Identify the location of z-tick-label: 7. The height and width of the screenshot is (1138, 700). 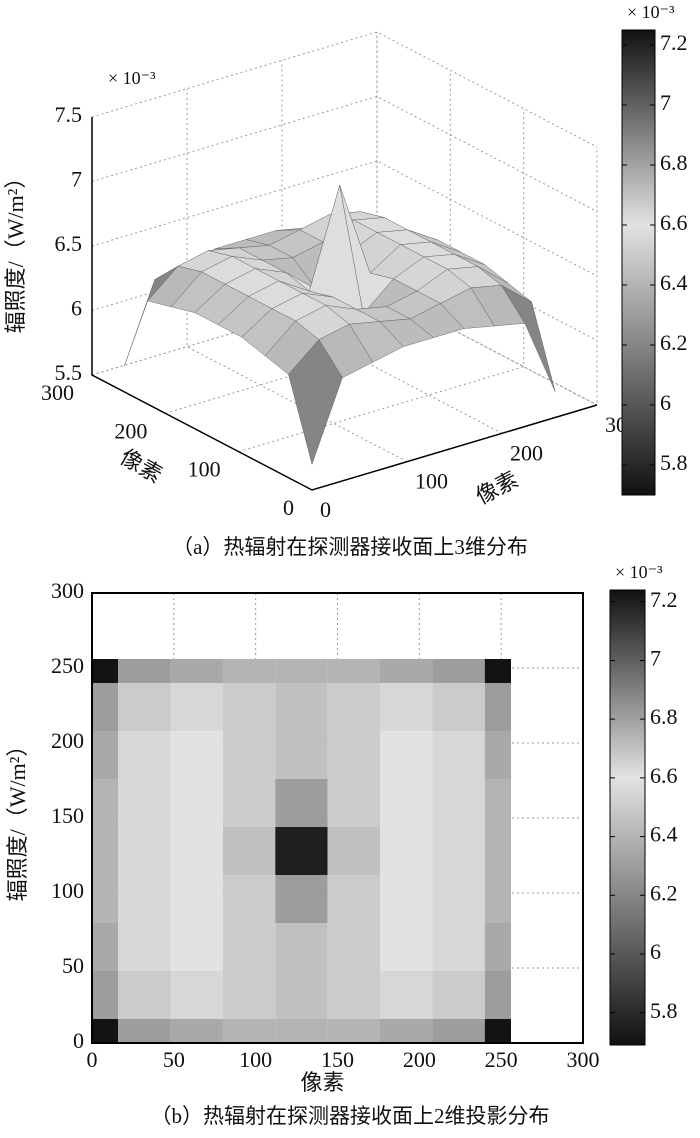
(76, 179).